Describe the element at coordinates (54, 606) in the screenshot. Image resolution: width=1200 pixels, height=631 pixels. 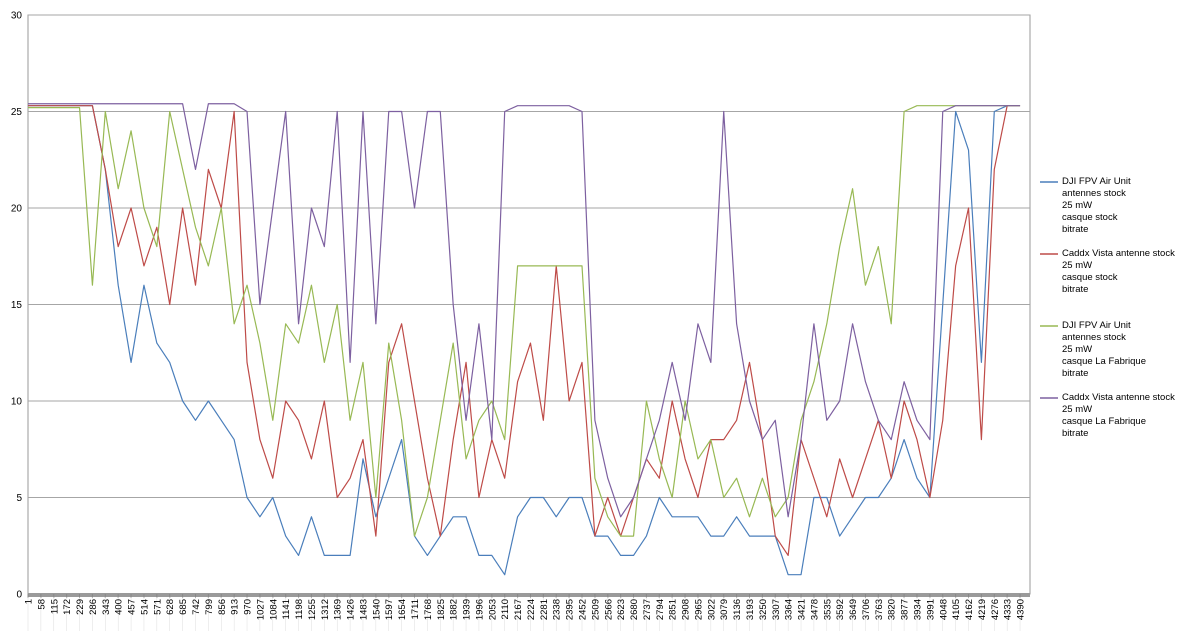
I see `x-tick-label: 115` at that location.